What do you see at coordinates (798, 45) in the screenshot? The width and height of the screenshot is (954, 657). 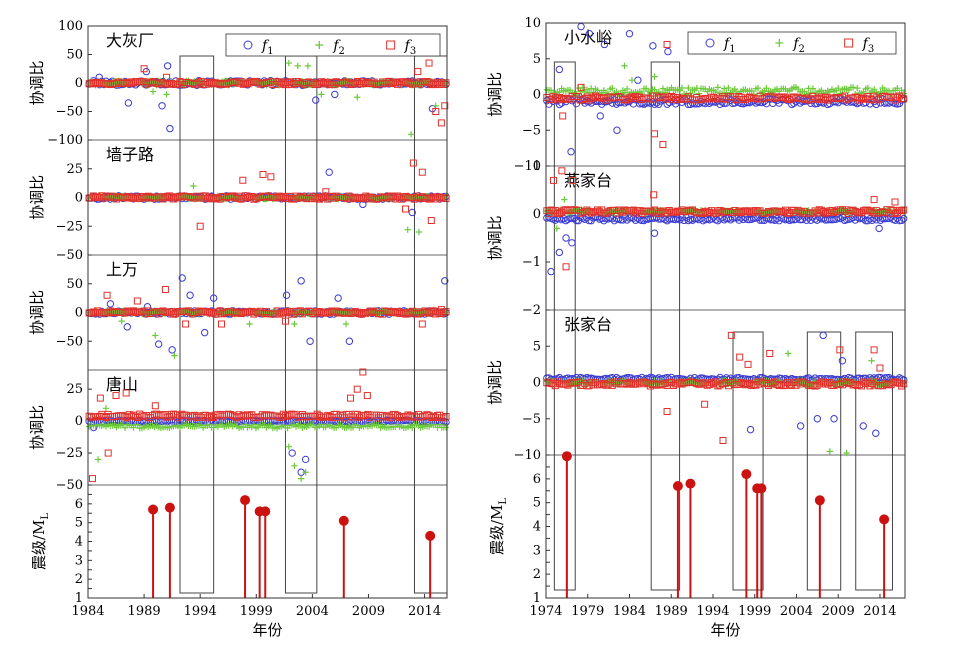 I see `legend-label-f2: f2` at bounding box center [798, 45].